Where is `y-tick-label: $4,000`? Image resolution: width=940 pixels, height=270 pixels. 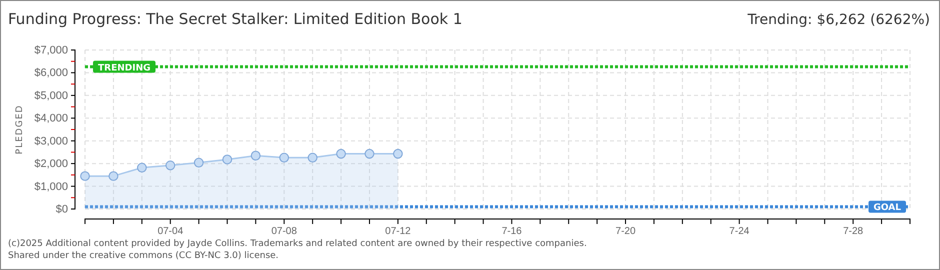 y-tick-label: $4,000 is located at coordinates (51, 118).